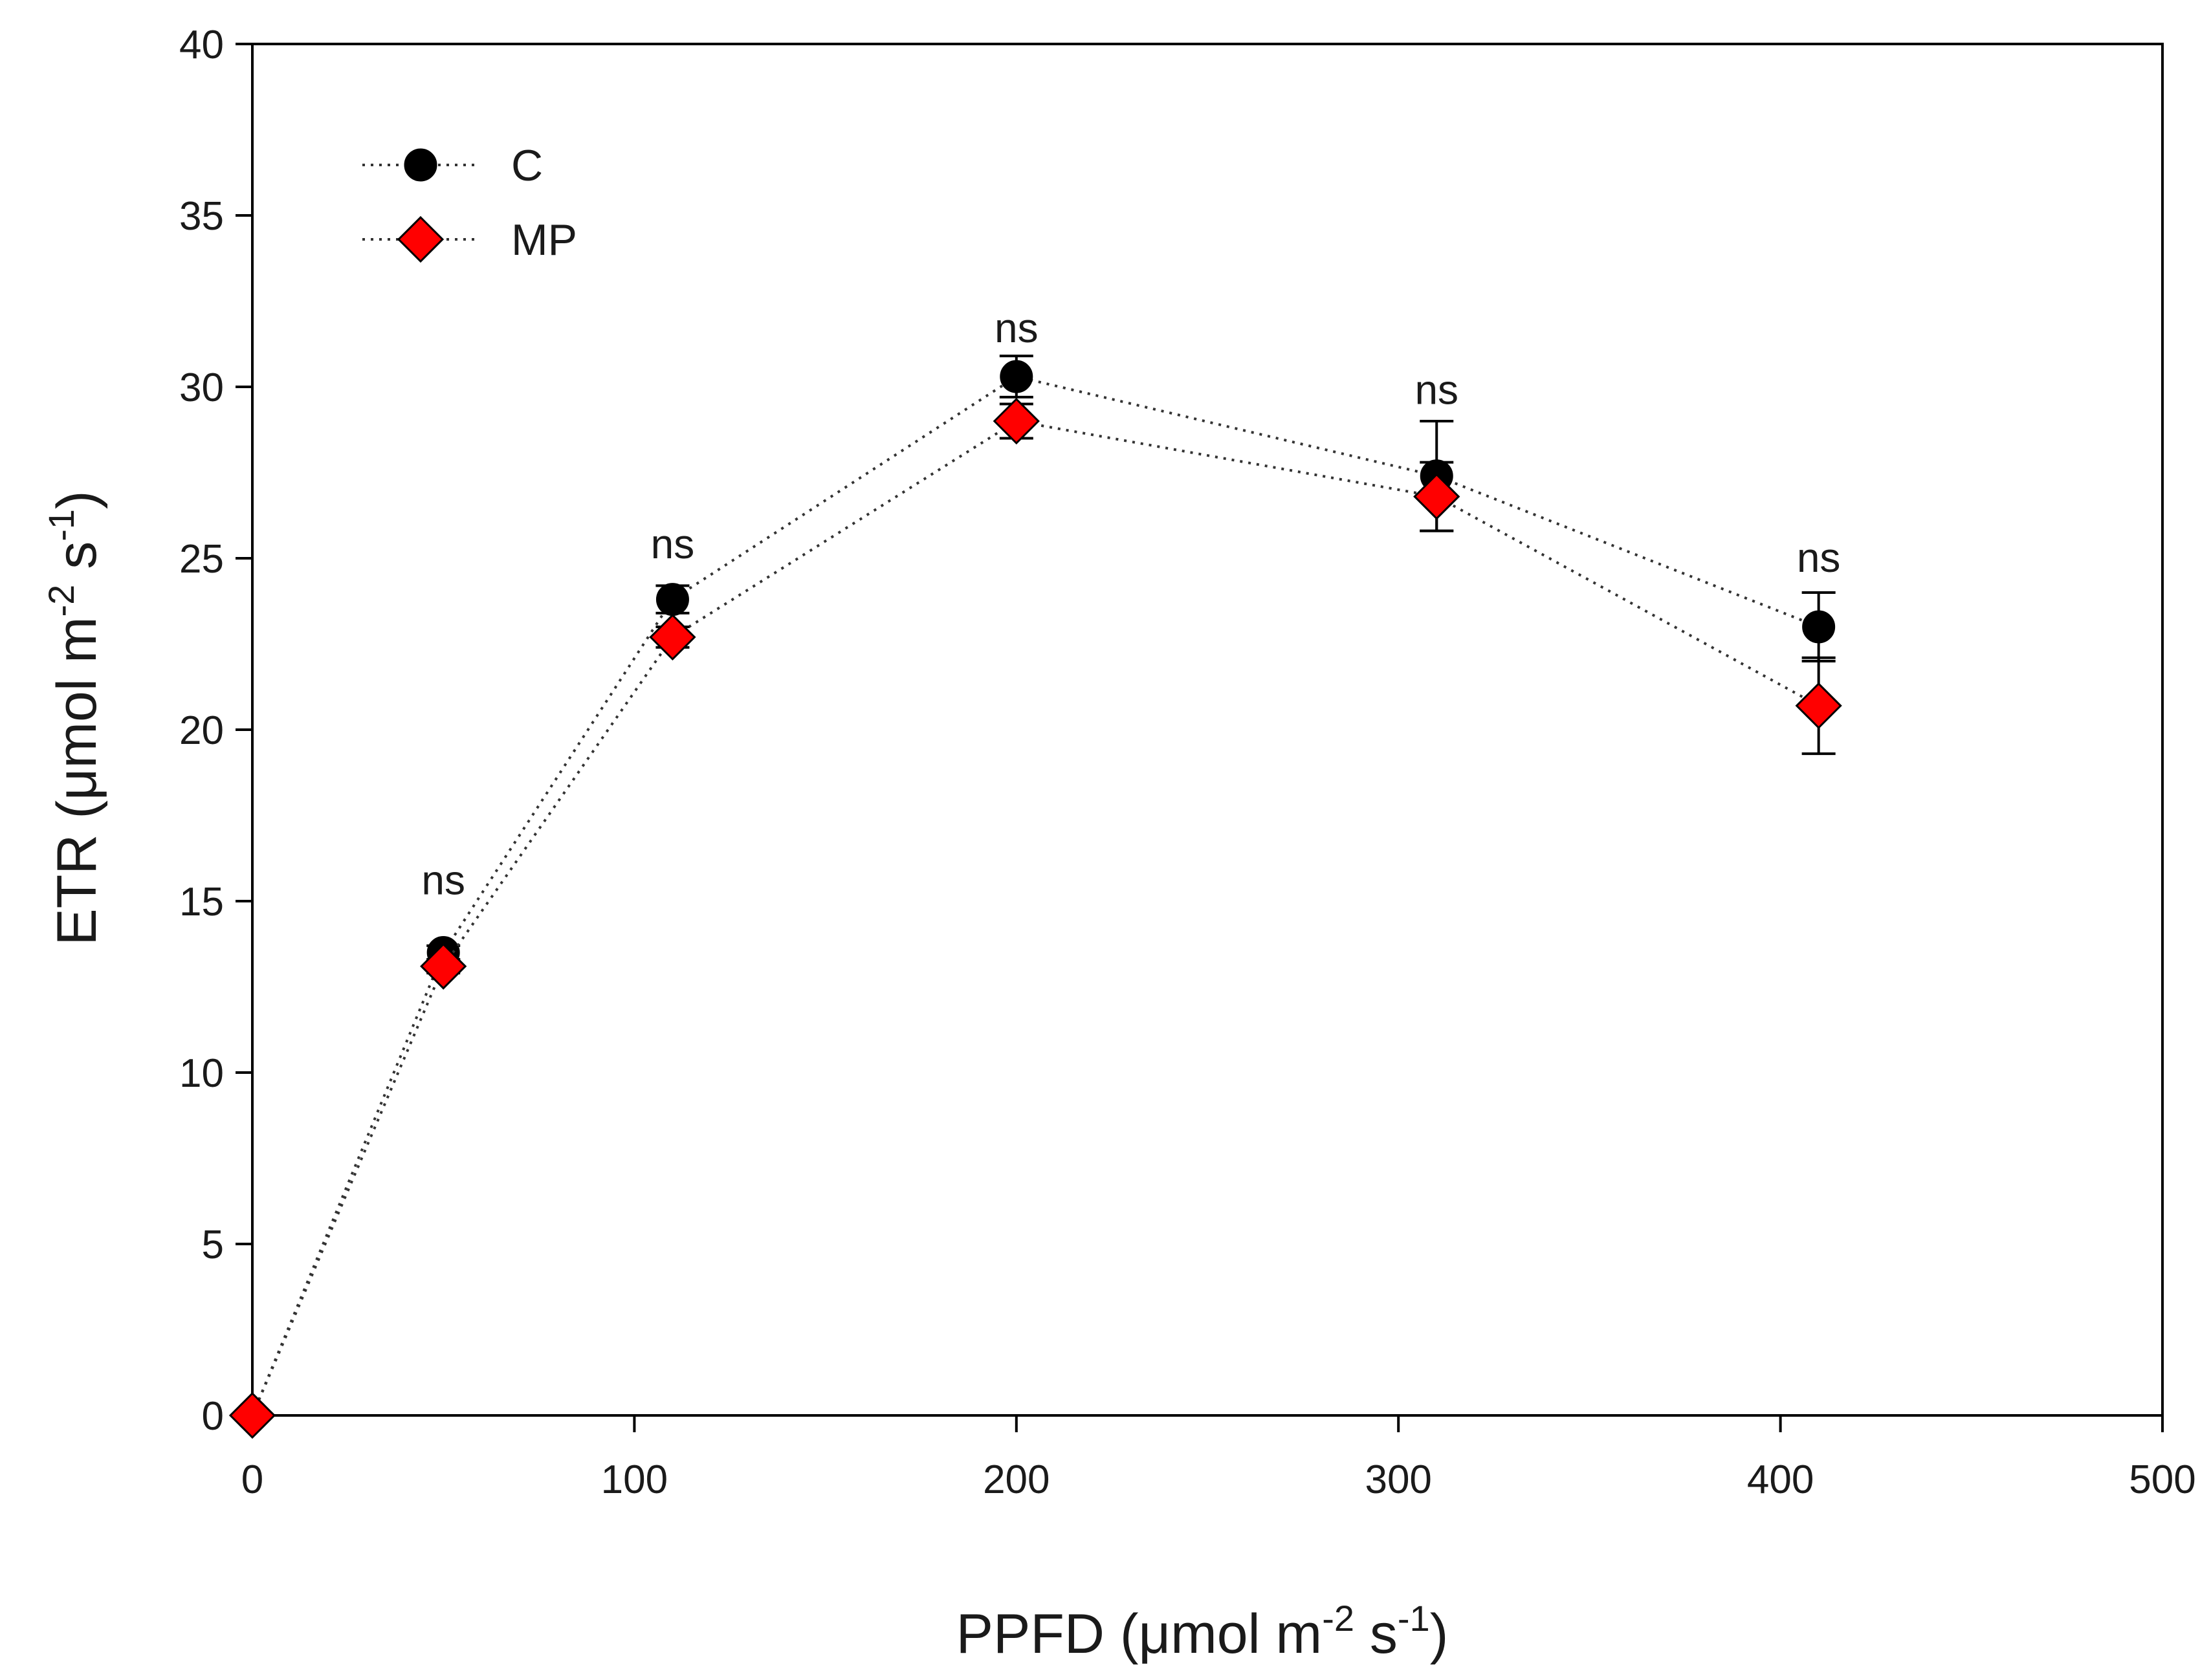 This screenshot has height=1680, width=2211. What do you see at coordinates (634, 1479) in the screenshot?
I see `x-tick-label-100: 100` at bounding box center [634, 1479].